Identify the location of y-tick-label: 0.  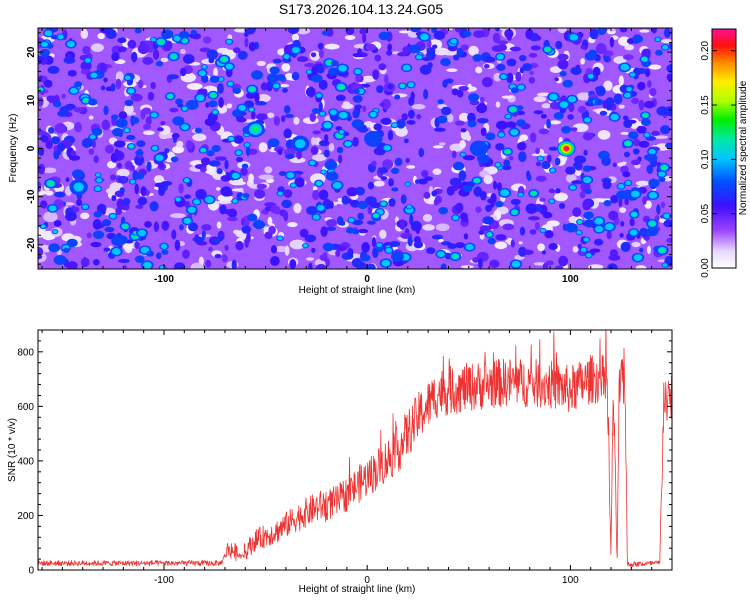
(31, 148).